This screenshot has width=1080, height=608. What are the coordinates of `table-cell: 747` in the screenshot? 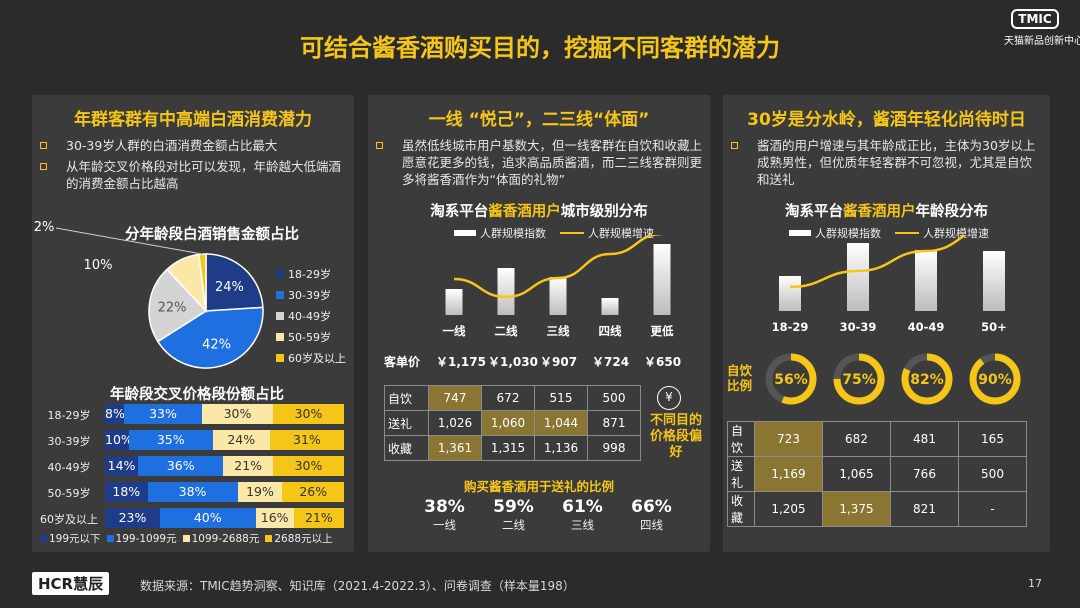 It's located at (455, 398).